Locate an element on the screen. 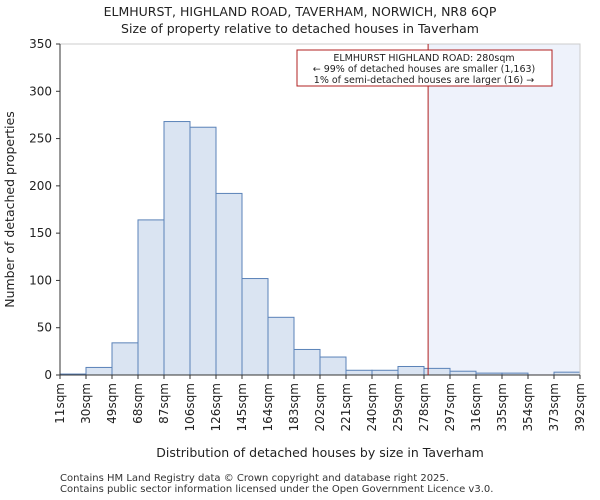 This screenshot has width=600, height=500. x-tick-label: 278sqm is located at coordinates (424, 407).